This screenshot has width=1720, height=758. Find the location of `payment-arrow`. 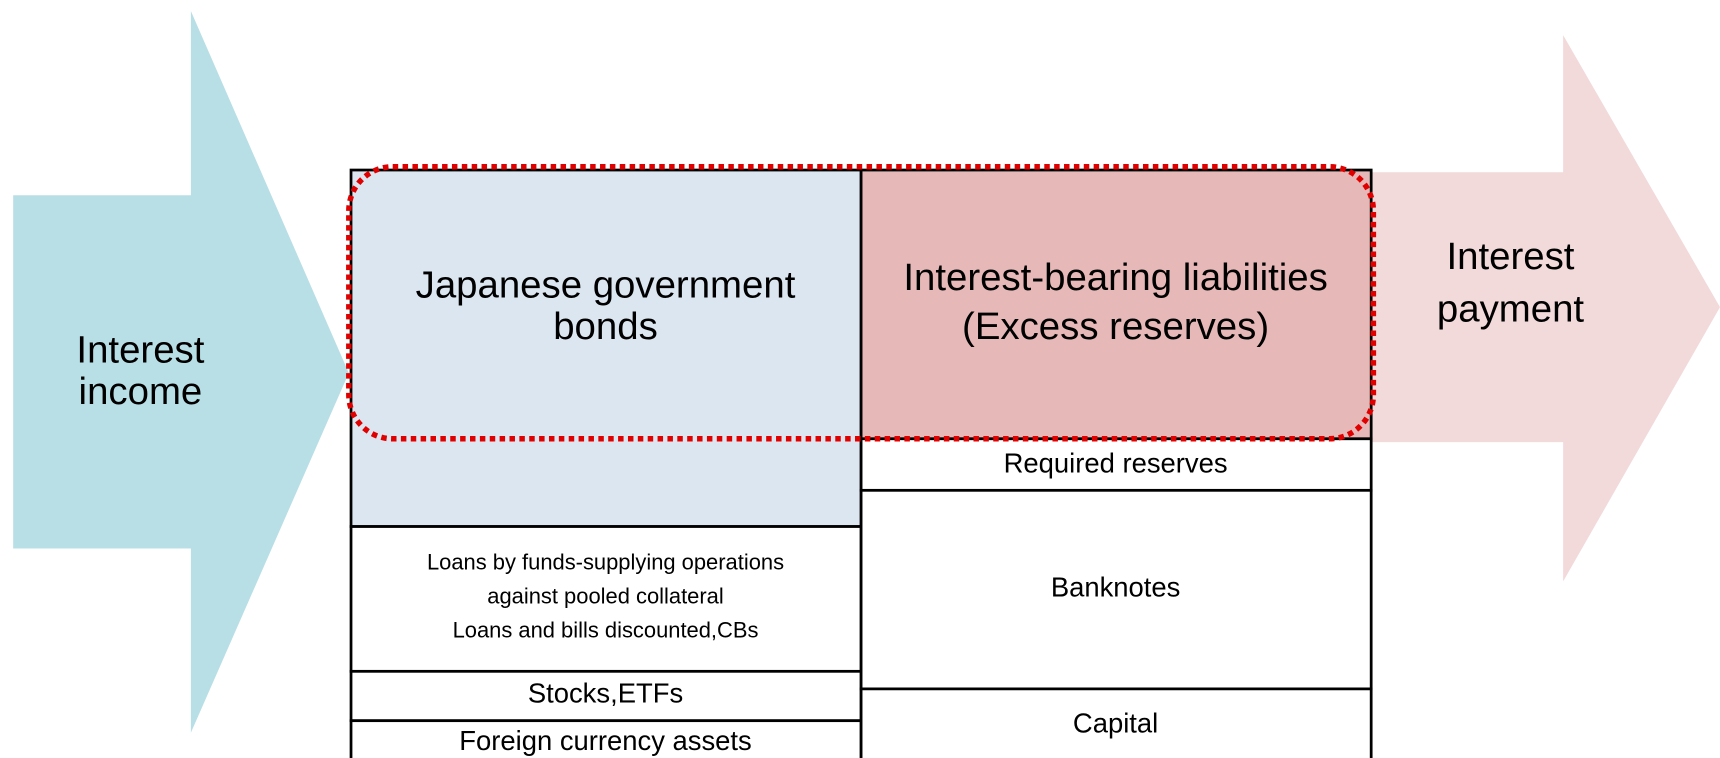

payment-arrow is located at coordinates (1545, 308).